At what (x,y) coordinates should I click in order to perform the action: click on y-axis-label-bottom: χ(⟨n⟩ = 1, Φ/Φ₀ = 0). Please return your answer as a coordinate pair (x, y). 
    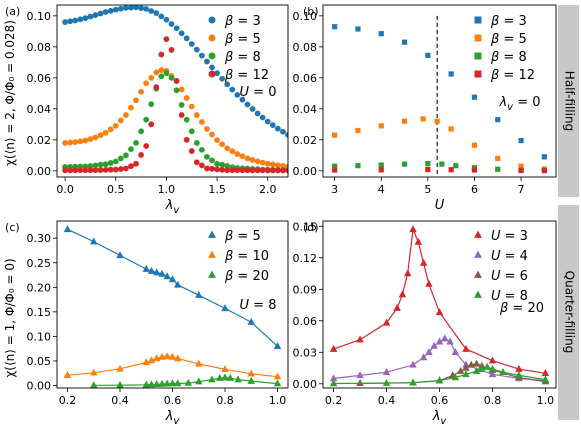
    Looking at the image, I should click on (10, 317).